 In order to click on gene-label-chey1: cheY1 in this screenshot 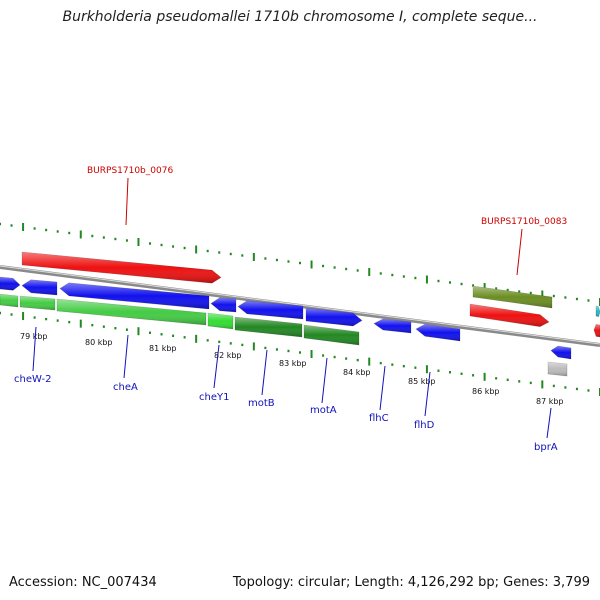, I will do `click(214, 397)`.